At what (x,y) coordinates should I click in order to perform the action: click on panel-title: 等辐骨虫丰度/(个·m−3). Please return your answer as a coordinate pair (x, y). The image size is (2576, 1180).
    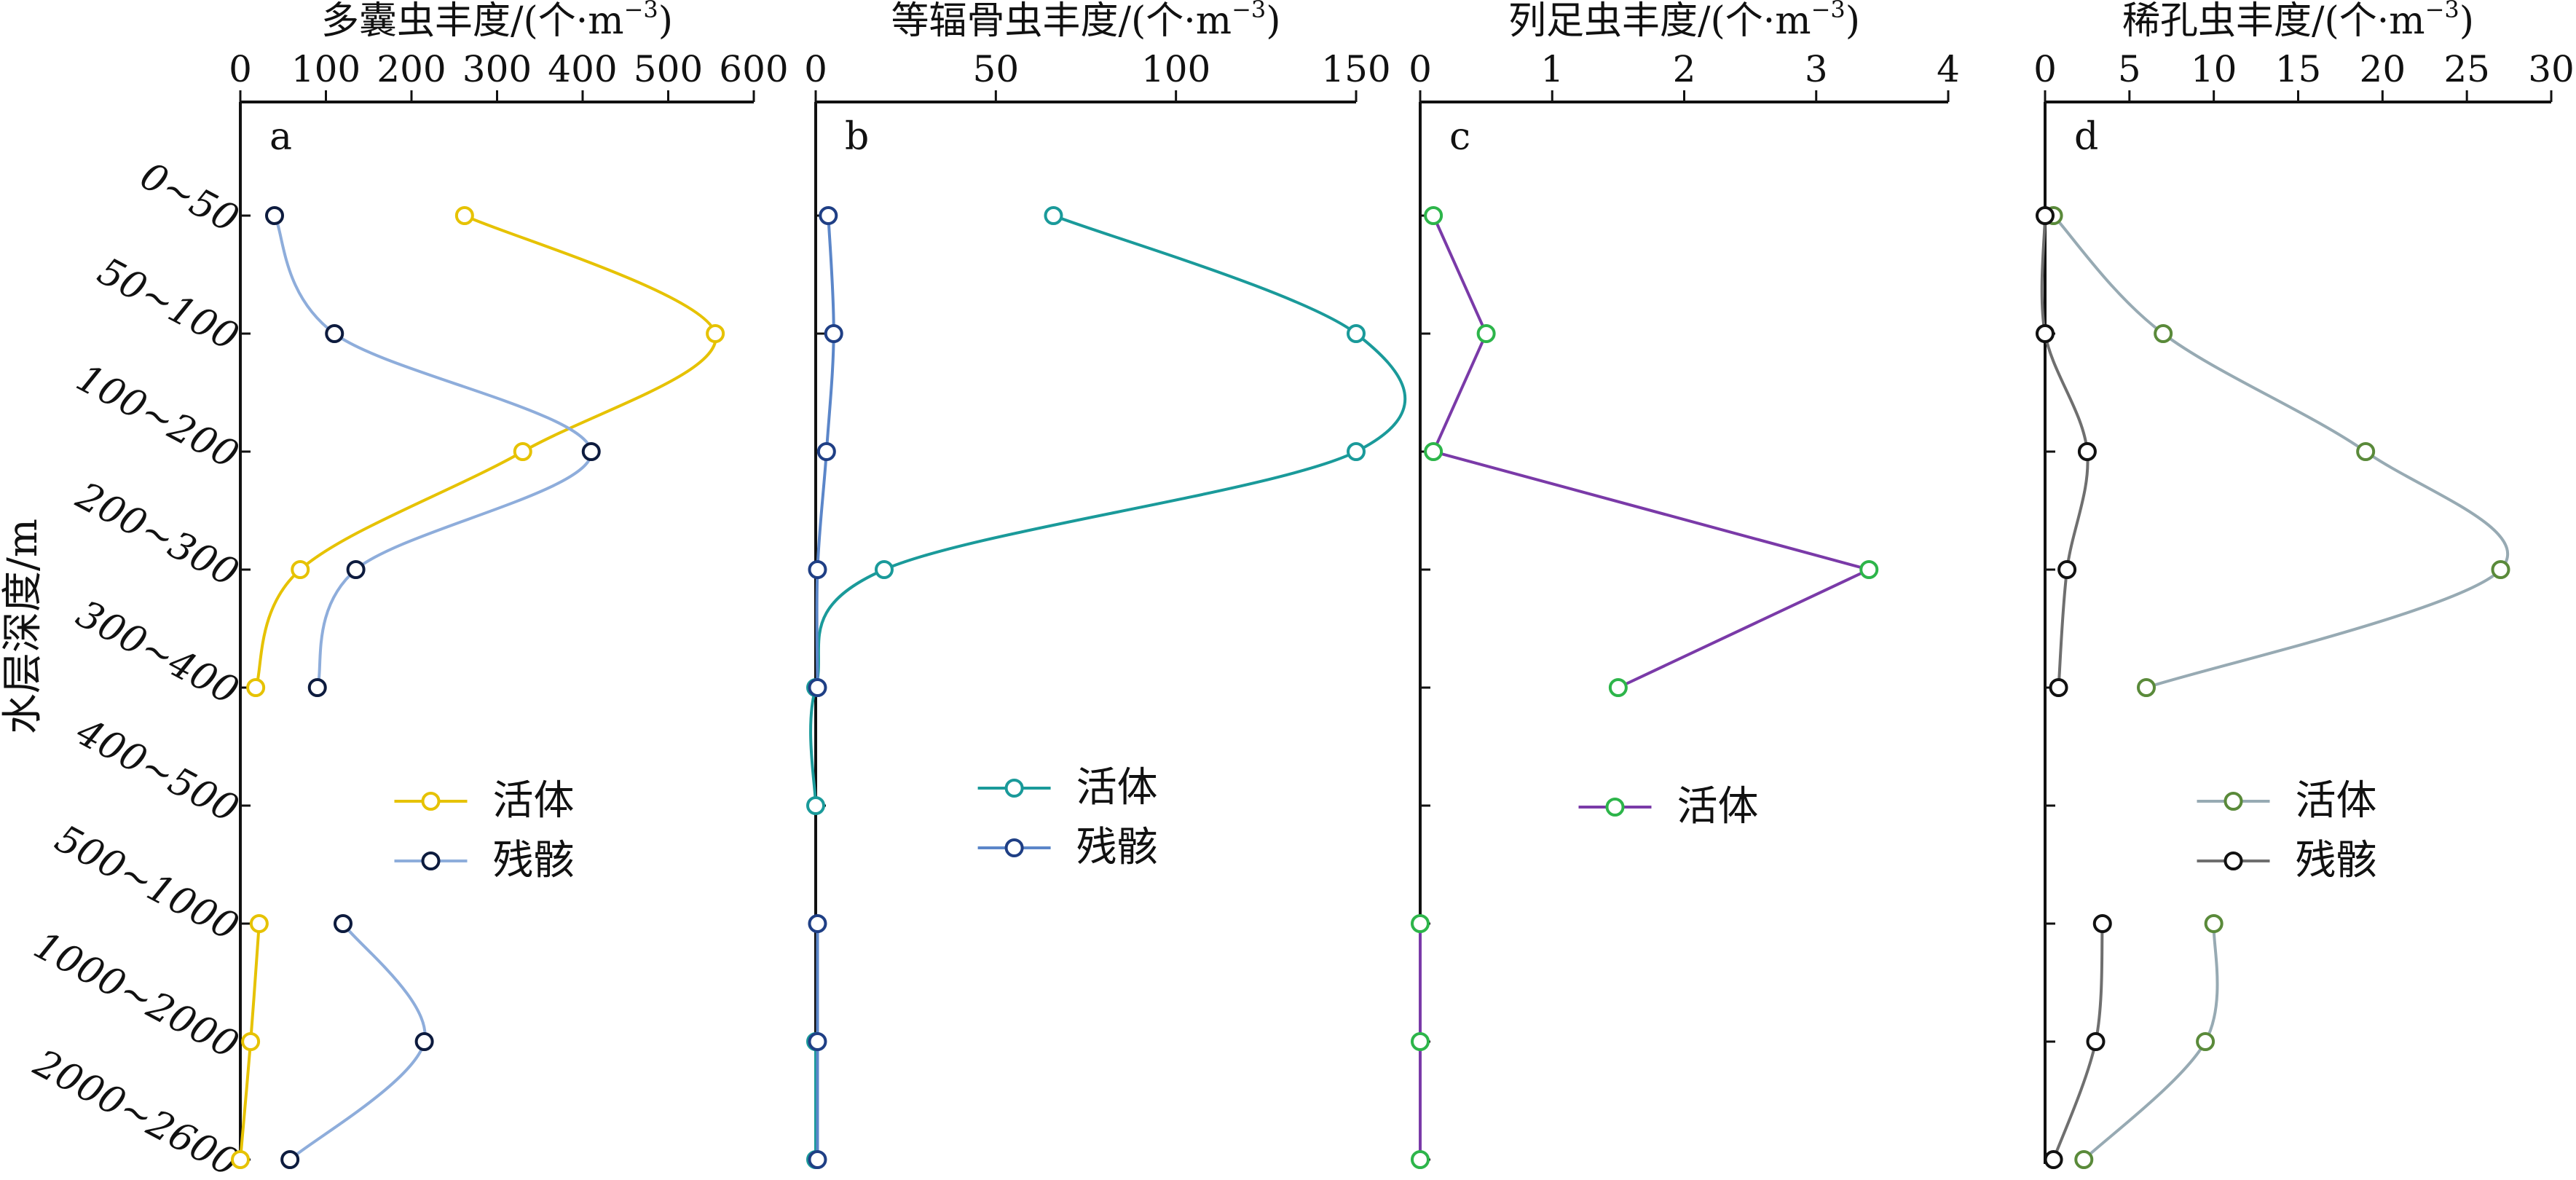
    Looking at the image, I should click on (1085, 21).